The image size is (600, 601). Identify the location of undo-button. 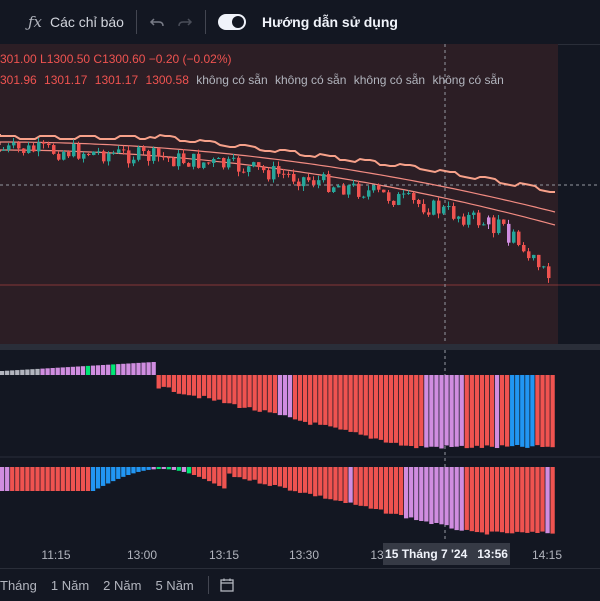
(157, 22).